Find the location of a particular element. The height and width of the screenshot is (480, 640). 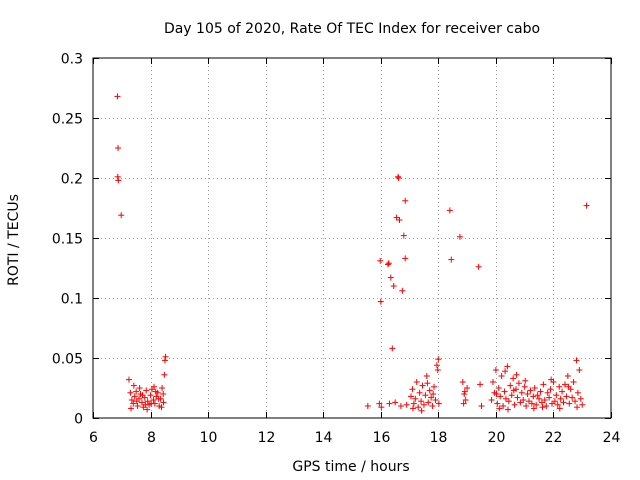

x-tick-label: 10 is located at coordinates (209, 438).